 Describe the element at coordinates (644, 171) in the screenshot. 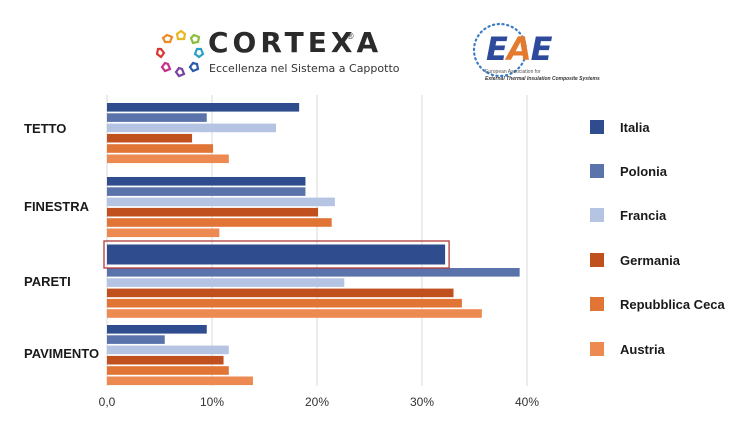

I see `legend-label: Polonia` at that location.